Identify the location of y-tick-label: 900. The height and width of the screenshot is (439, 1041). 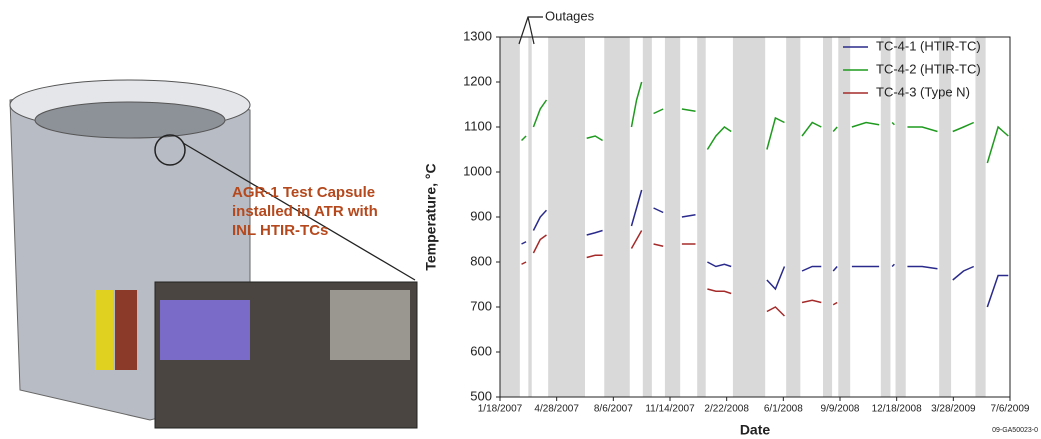
(481, 215).